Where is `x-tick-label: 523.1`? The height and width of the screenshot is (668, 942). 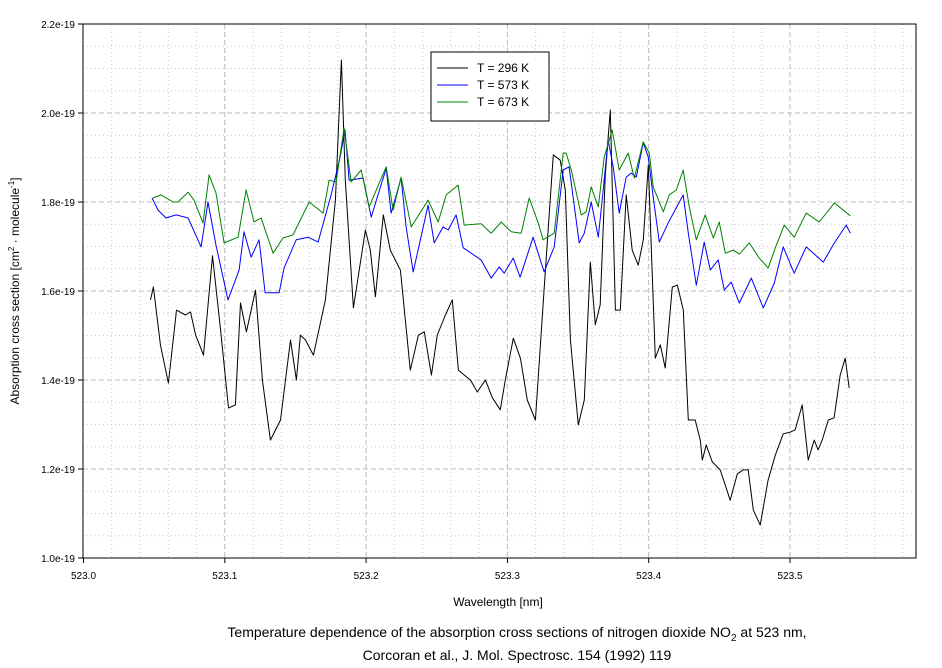
x-tick-label: 523.1 is located at coordinates (224, 576).